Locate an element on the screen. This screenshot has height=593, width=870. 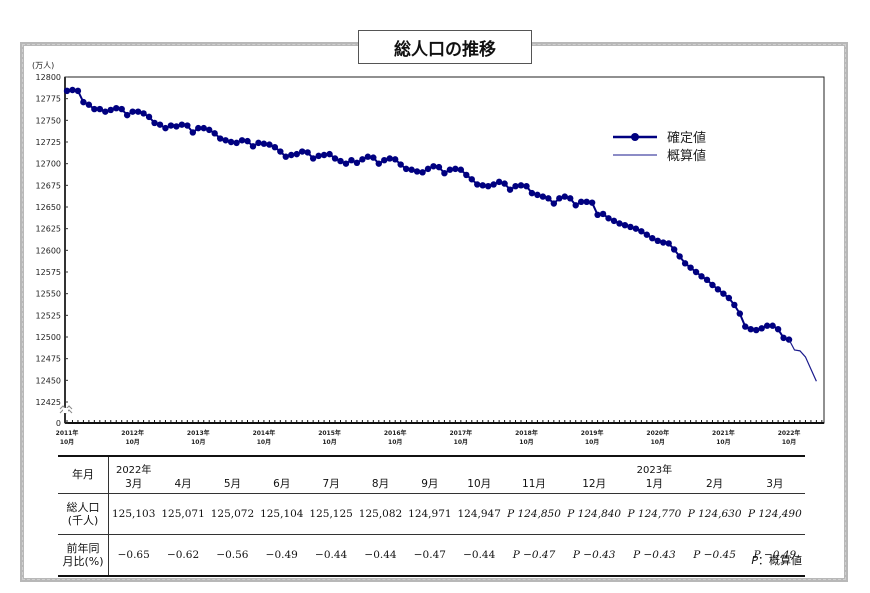
population-cell: 124,971 is located at coordinates (430, 514).